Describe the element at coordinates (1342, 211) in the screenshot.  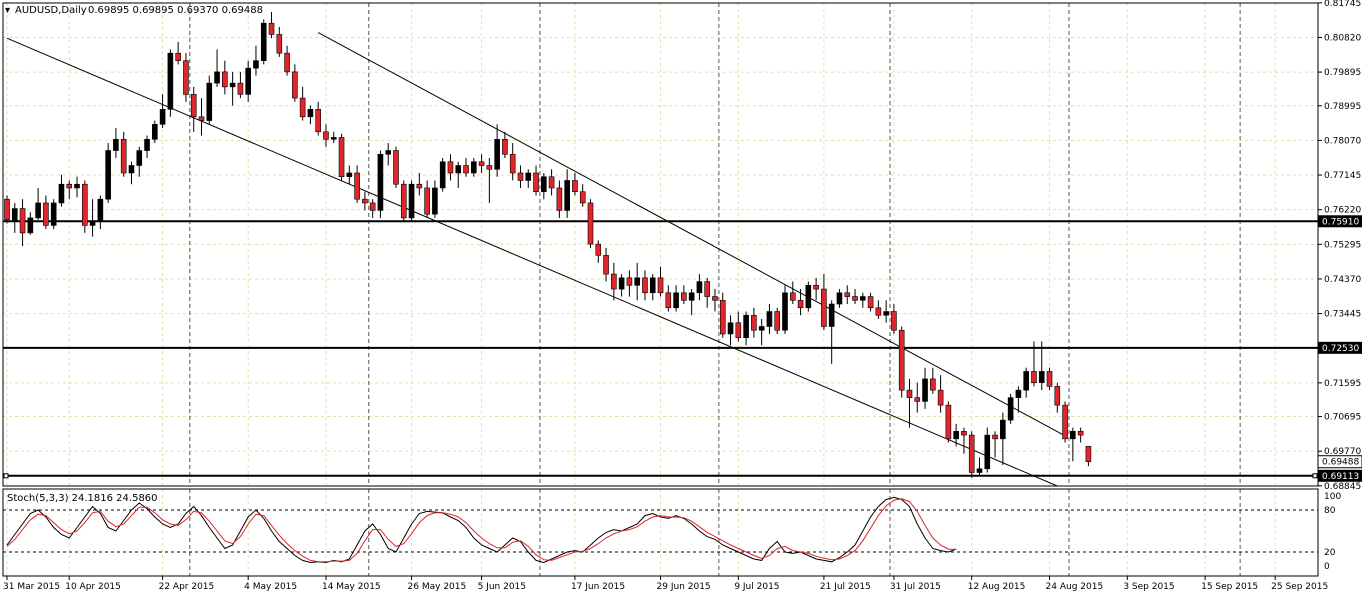
I see `price-tick-label: 0.76220` at that location.